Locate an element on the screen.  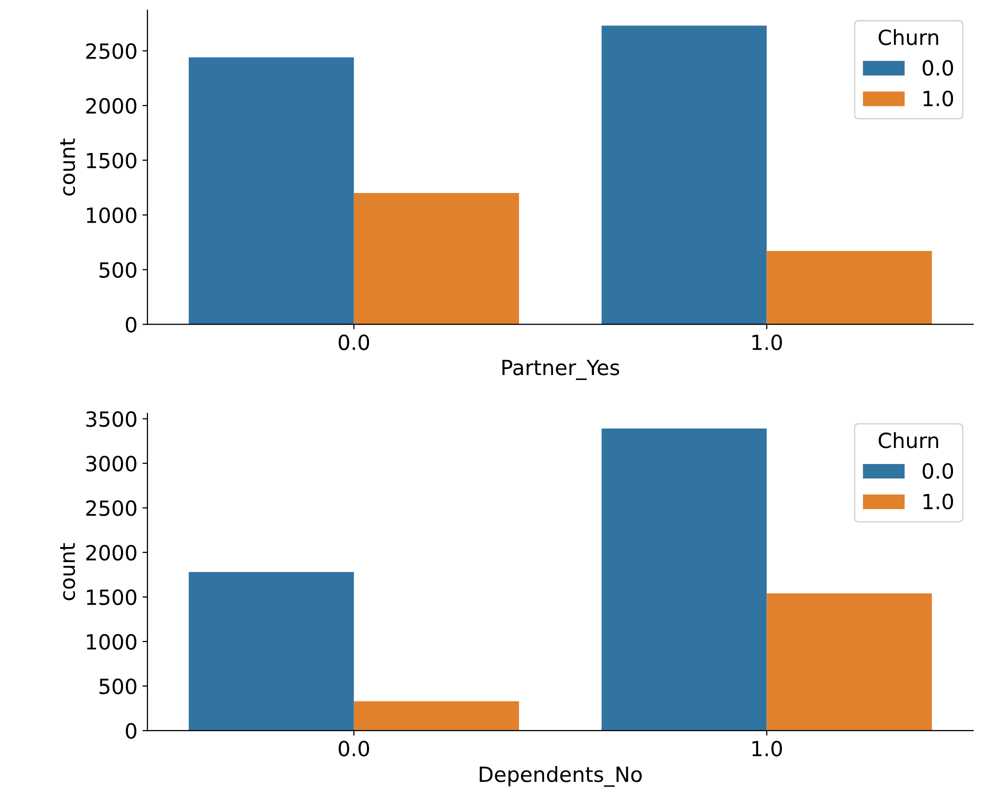
x-axis-title: Partner_Yes is located at coordinates (561, 370).